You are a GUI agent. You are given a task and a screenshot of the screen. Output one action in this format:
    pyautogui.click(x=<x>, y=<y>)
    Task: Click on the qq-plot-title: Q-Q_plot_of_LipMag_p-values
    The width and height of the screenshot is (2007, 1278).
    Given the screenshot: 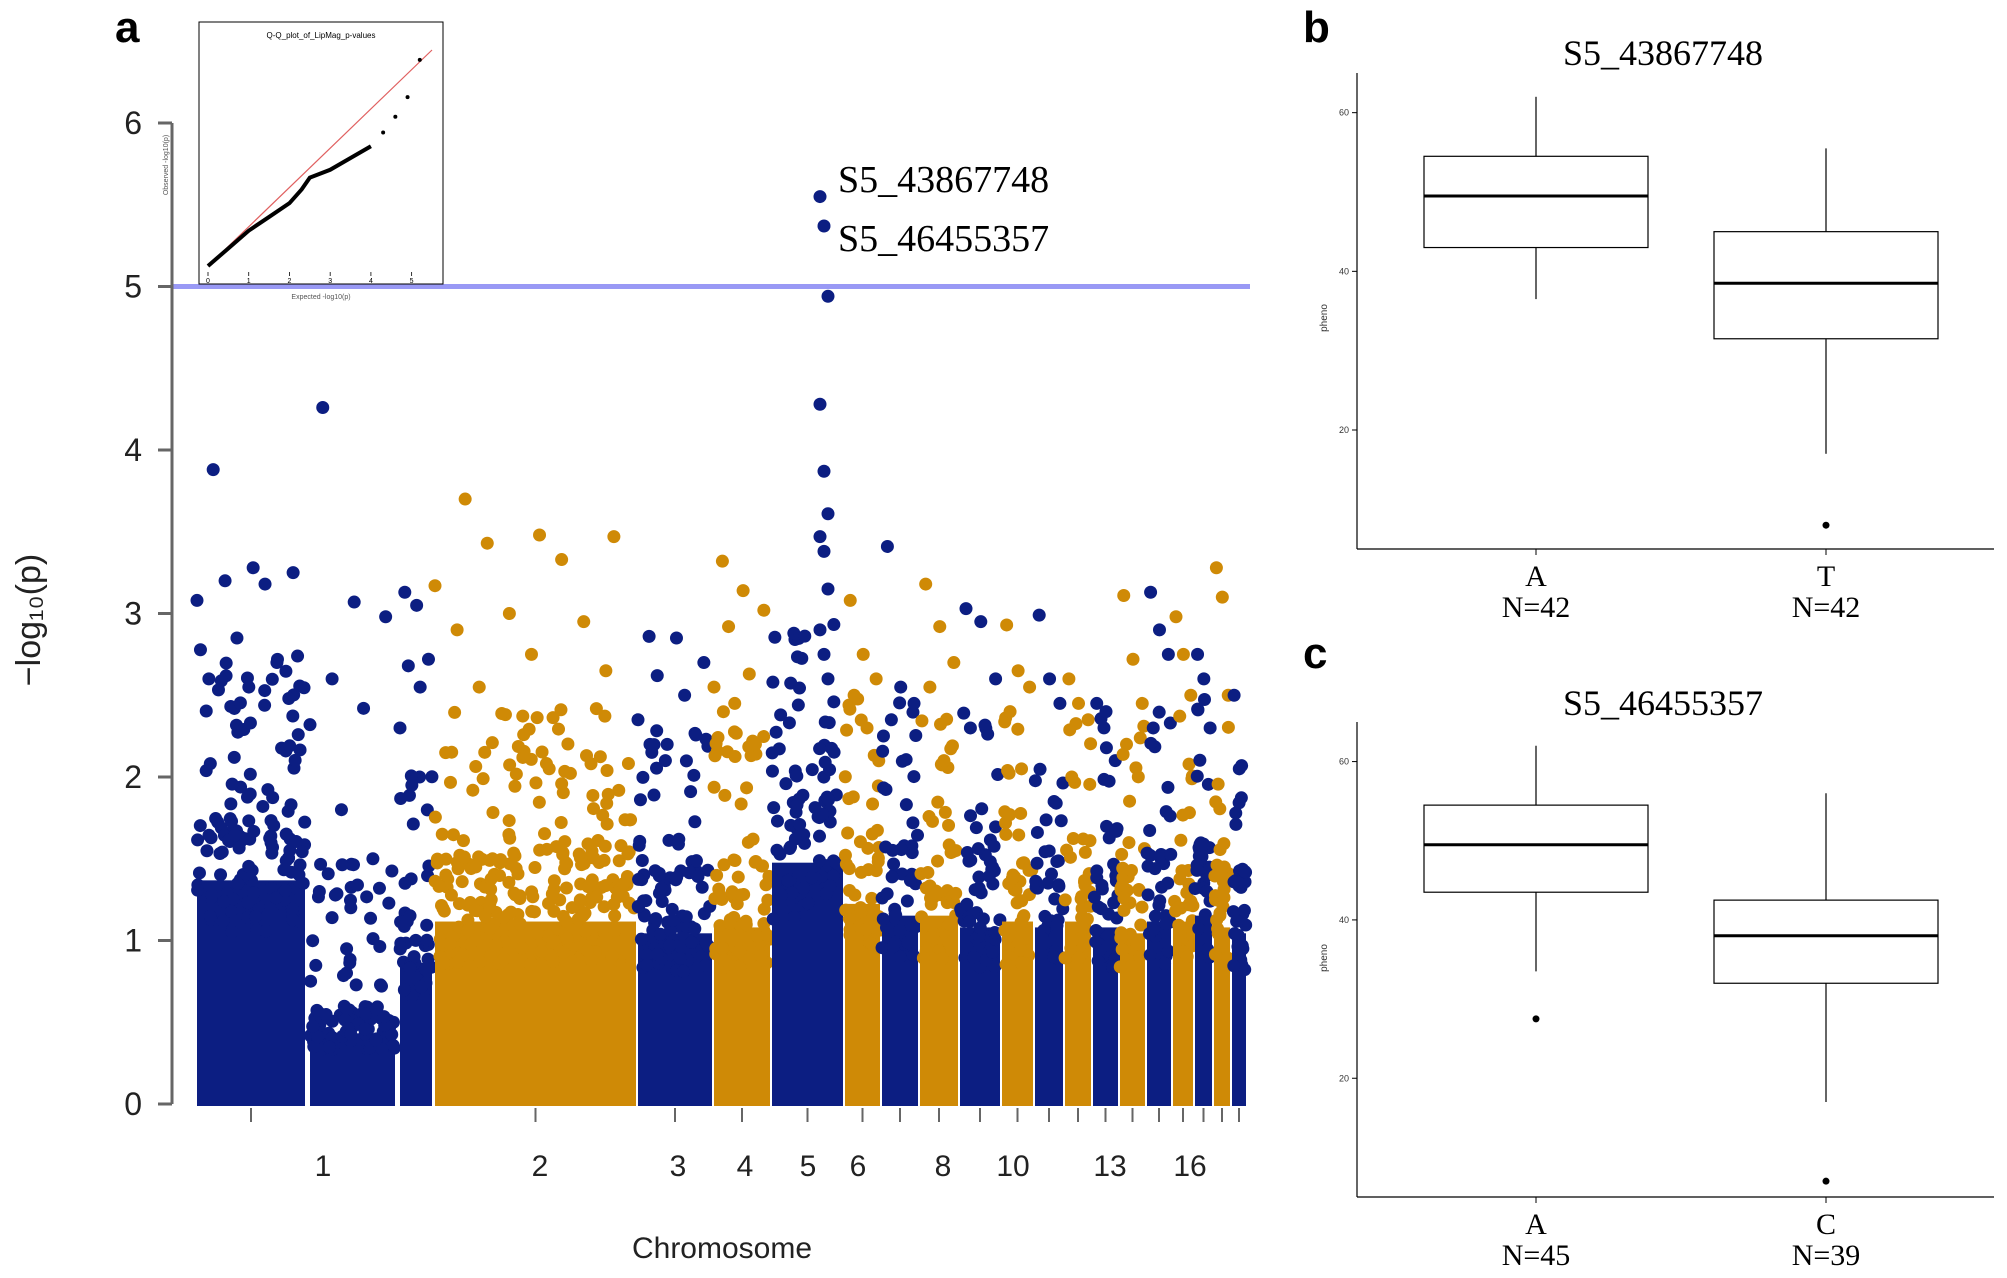 What is the action you would take?
    pyautogui.click(x=321, y=35)
    